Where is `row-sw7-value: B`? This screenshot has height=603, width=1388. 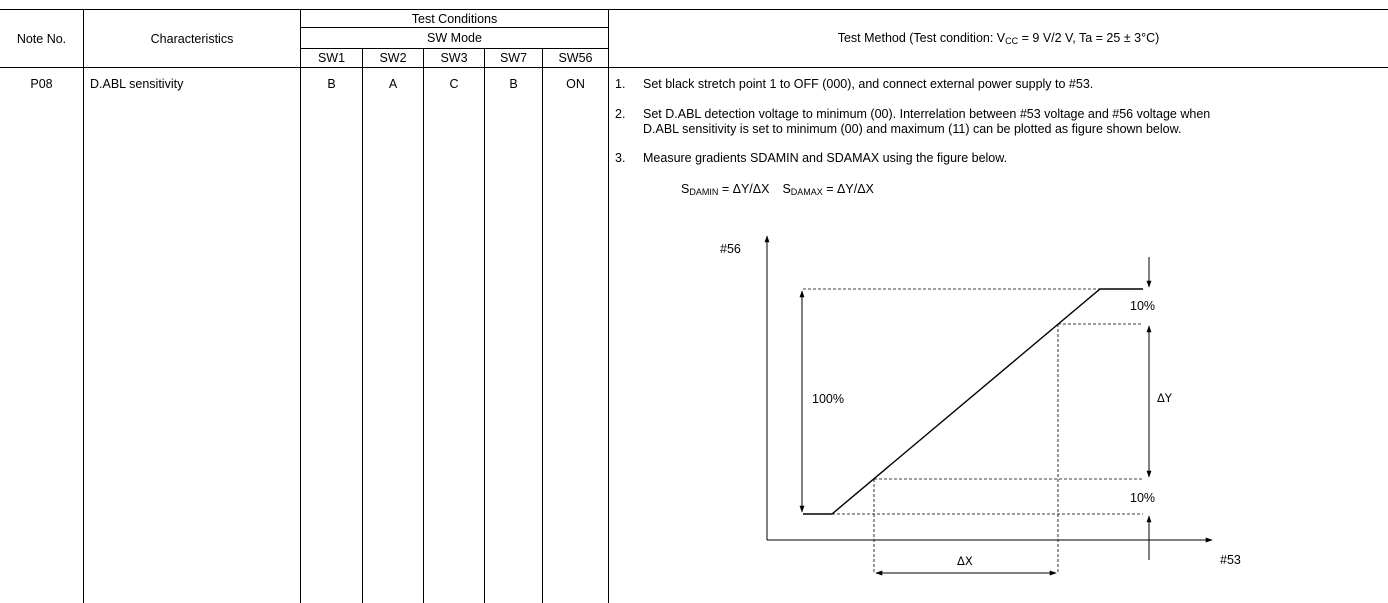
row-sw7-value: B is located at coordinates (513, 84).